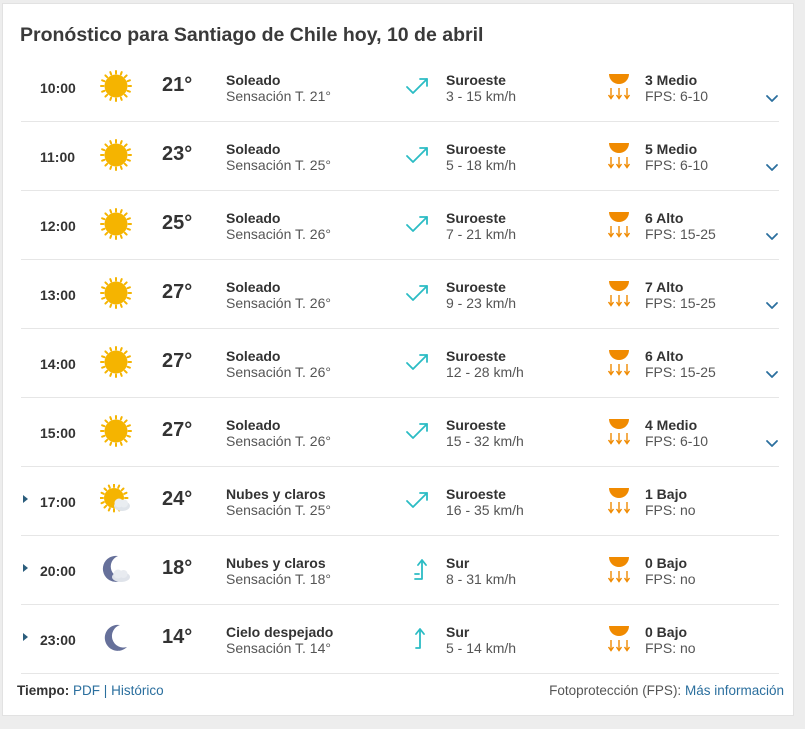 This screenshot has height=729, width=805. What do you see at coordinates (676, 88) in the screenshot?
I see `row-uv: 3 Medio FPS: 6-10` at bounding box center [676, 88].